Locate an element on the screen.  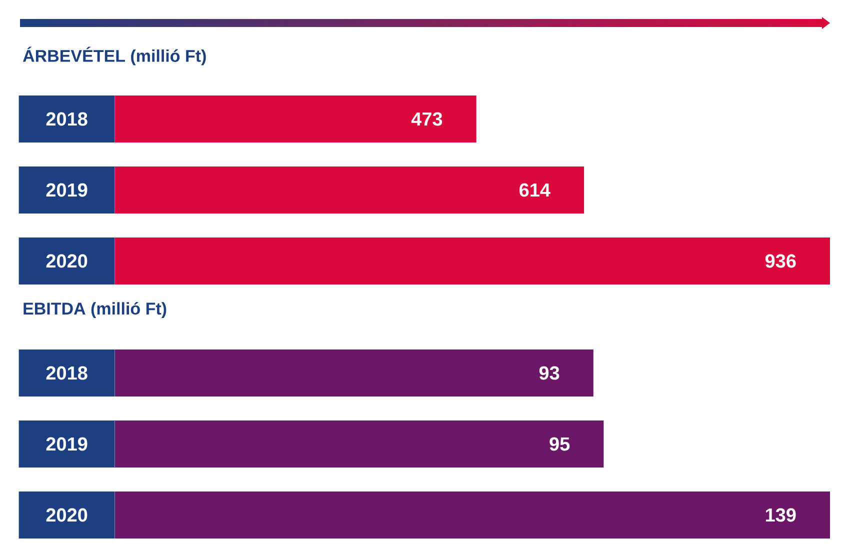
chart-title: ÁRBEVÉTEL (millió Ft) is located at coordinates (114, 56).